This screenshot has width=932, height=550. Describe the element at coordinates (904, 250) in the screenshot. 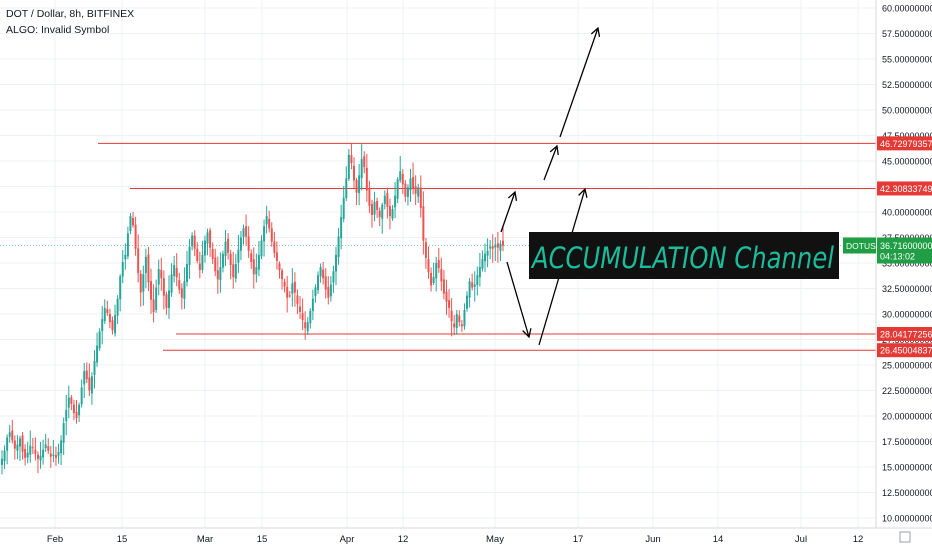

I see `last-price-tag` at that location.